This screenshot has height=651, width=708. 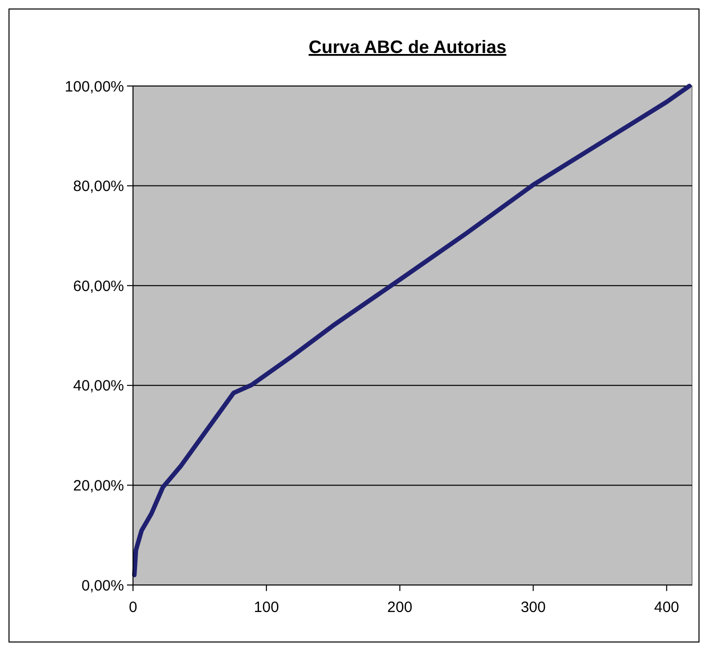 What do you see at coordinates (98, 187) in the screenshot?
I see `y-tick-label: 80,00%` at bounding box center [98, 187].